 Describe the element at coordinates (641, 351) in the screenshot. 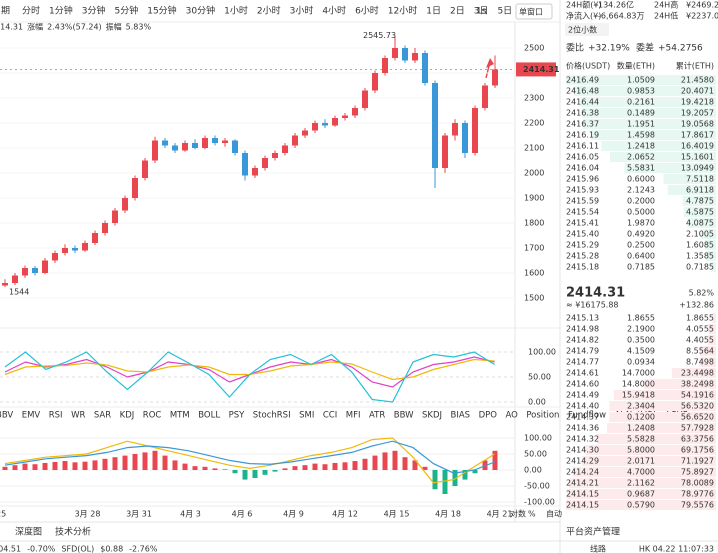

I see `book-qty: 4.1509` at that location.